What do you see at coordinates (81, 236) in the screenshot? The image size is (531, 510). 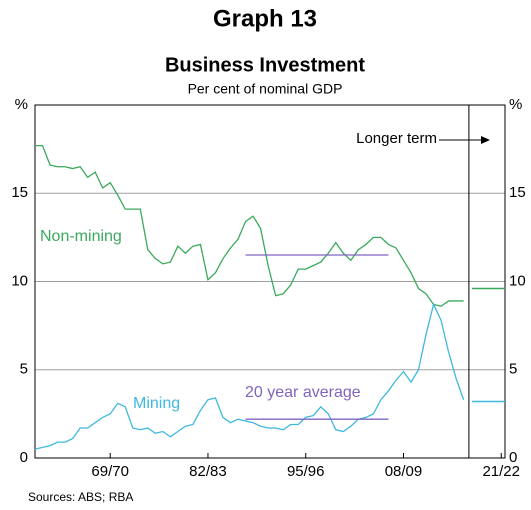 I see `series-label: Non-mining` at bounding box center [81, 236].